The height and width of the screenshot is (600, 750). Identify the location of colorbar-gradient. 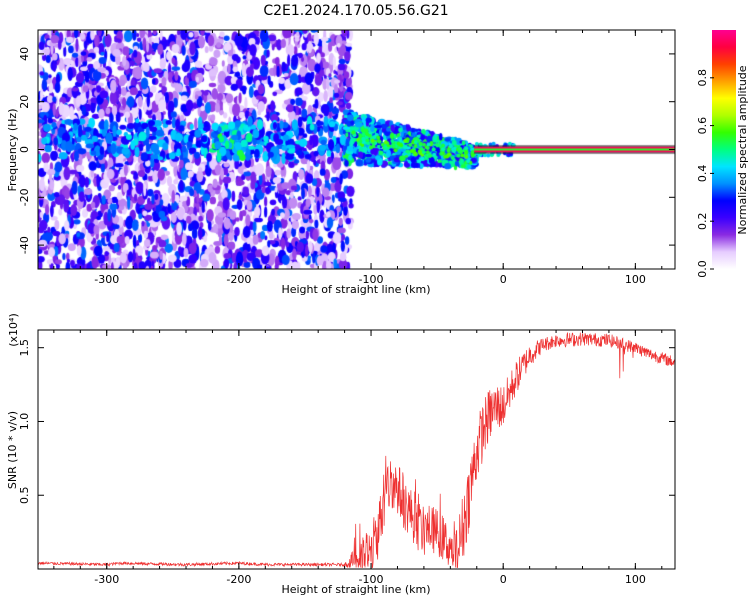
(724, 149).